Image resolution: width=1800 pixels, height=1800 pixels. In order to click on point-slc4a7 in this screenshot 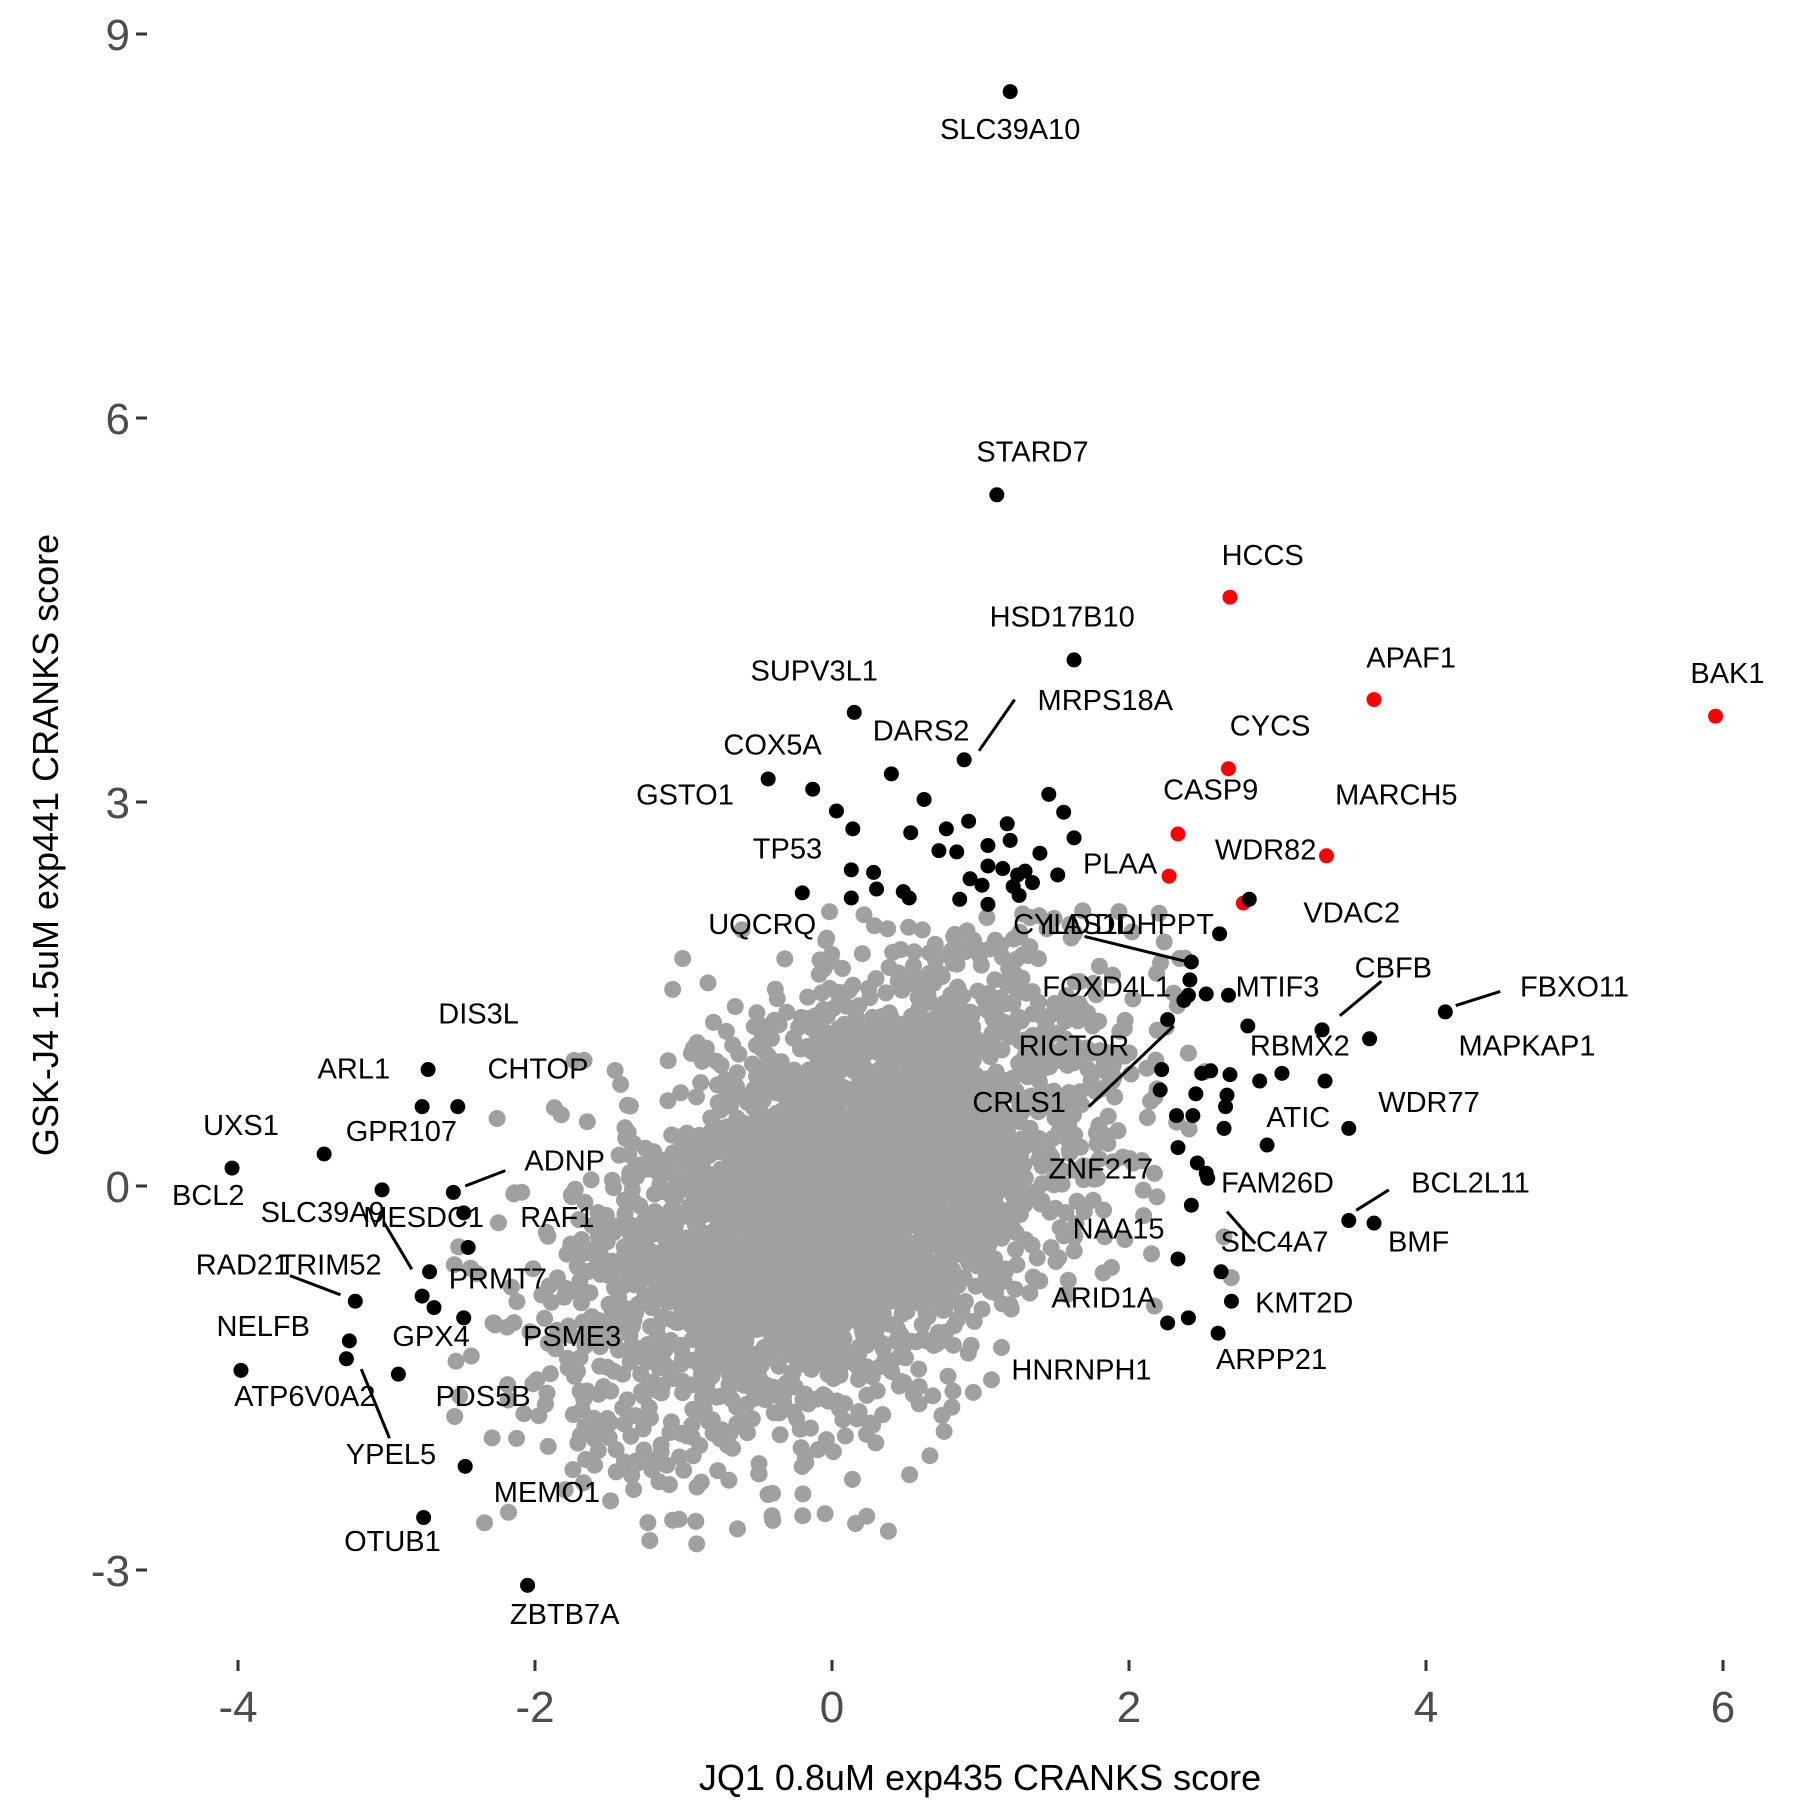, I will do `click(1178, 1259)`.